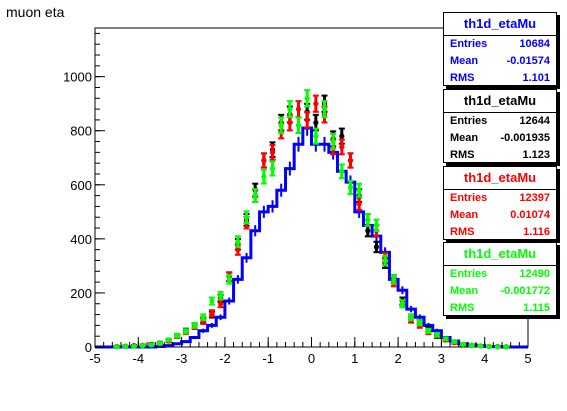  What do you see at coordinates (500, 198) in the screenshot?
I see `stats-row-entries: Entries 12397` at bounding box center [500, 198].